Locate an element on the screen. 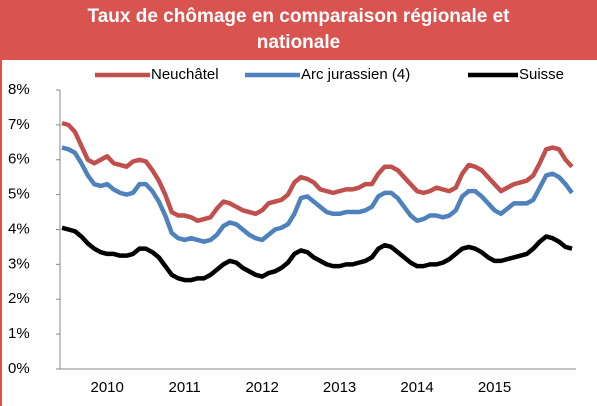  legend-label: Suisse is located at coordinates (541, 74).